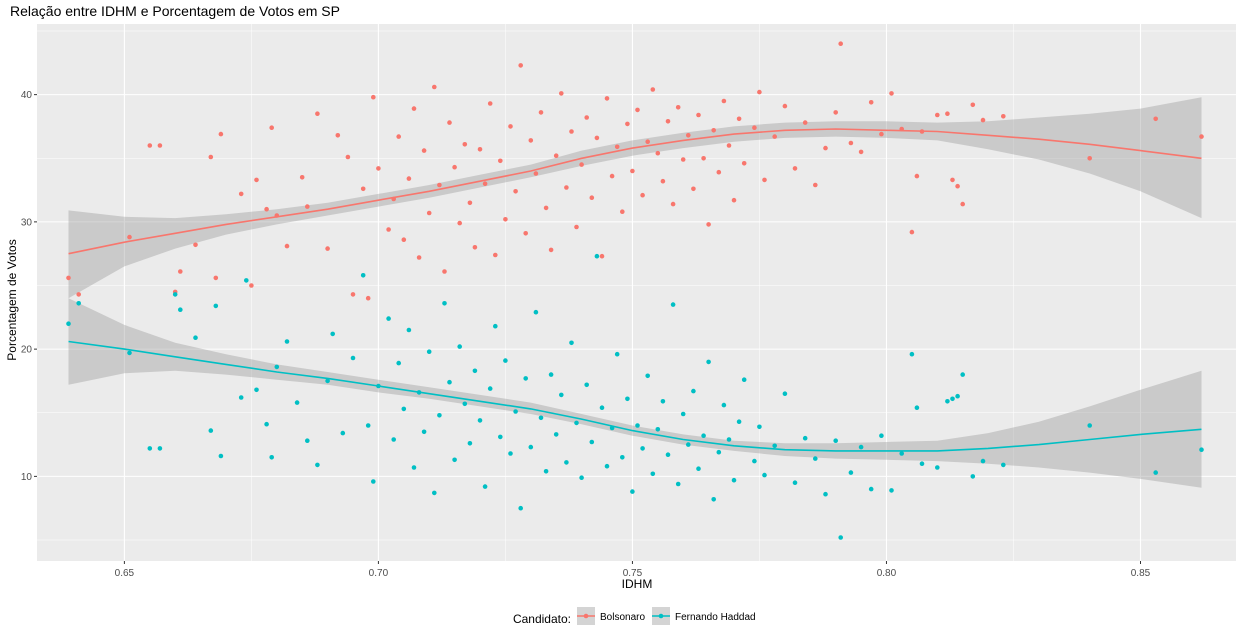 The image size is (1241, 639). Describe the element at coordinates (622, 617) in the screenshot. I see `legend-label: Bolsonaro` at that location.